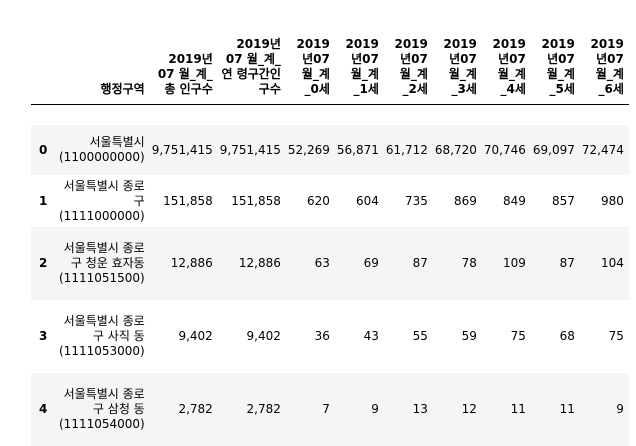 This screenshot has width=636, height=446. I want to click on column-header: 2019 년07 월_계 _6세, so click(607, 66).